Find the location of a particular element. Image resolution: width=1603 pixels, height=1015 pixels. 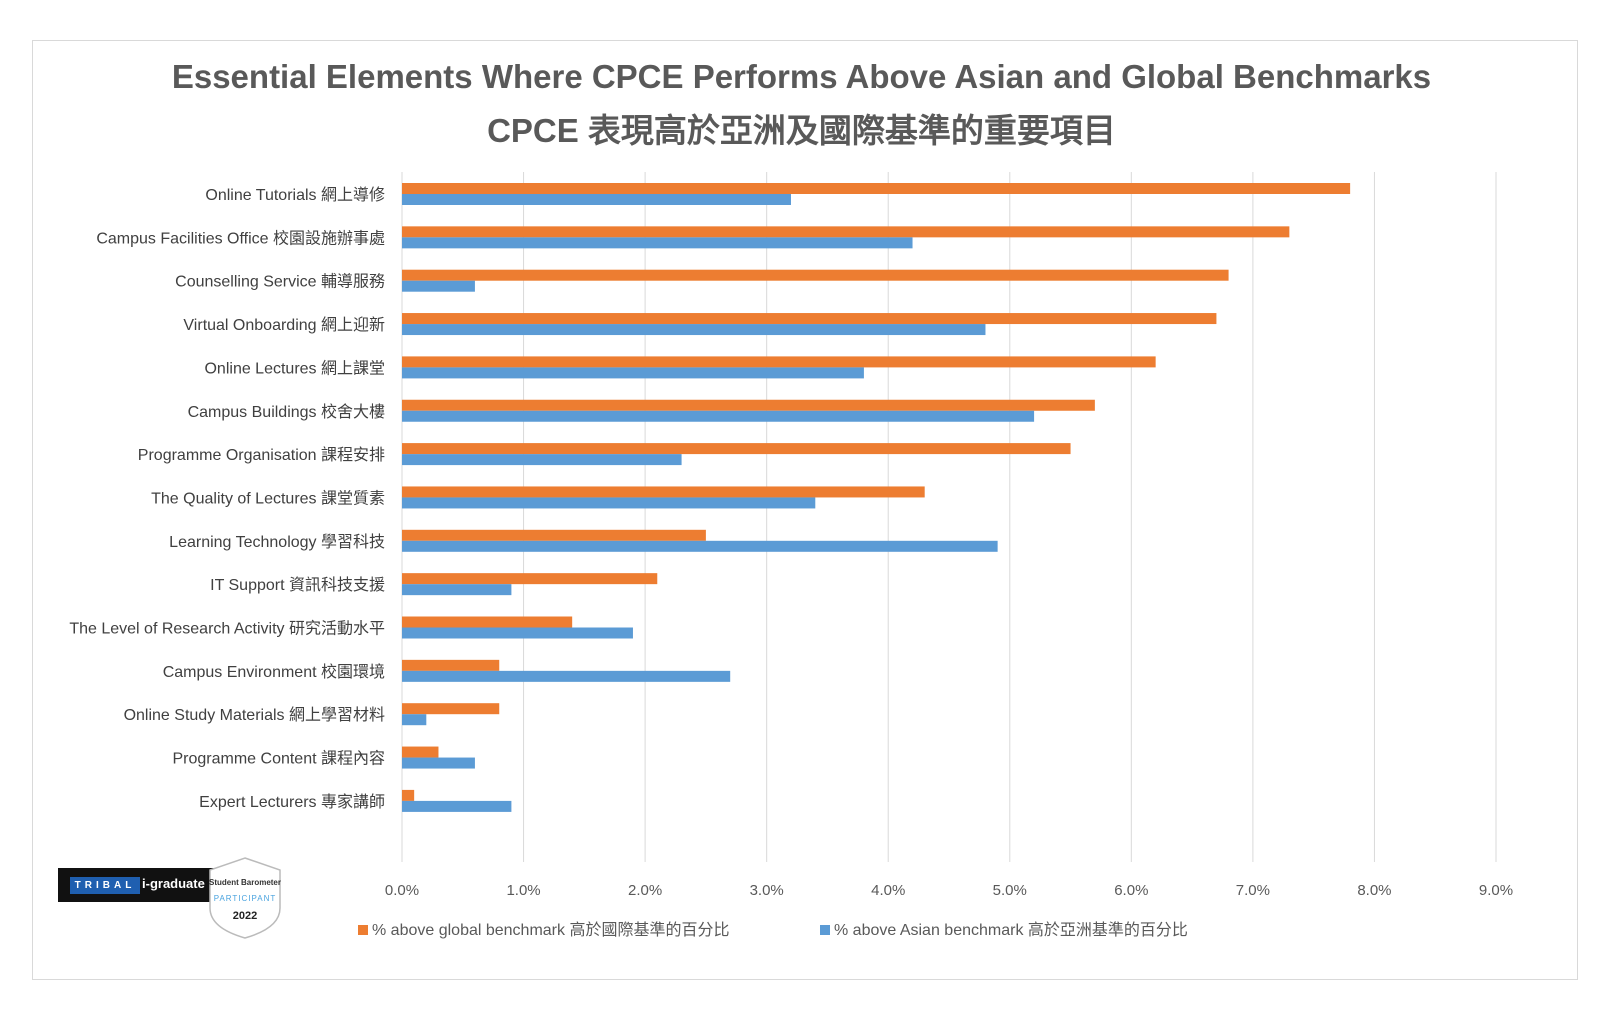

badge-participant: PARTICIPANT is located at coordinates (245, 898).